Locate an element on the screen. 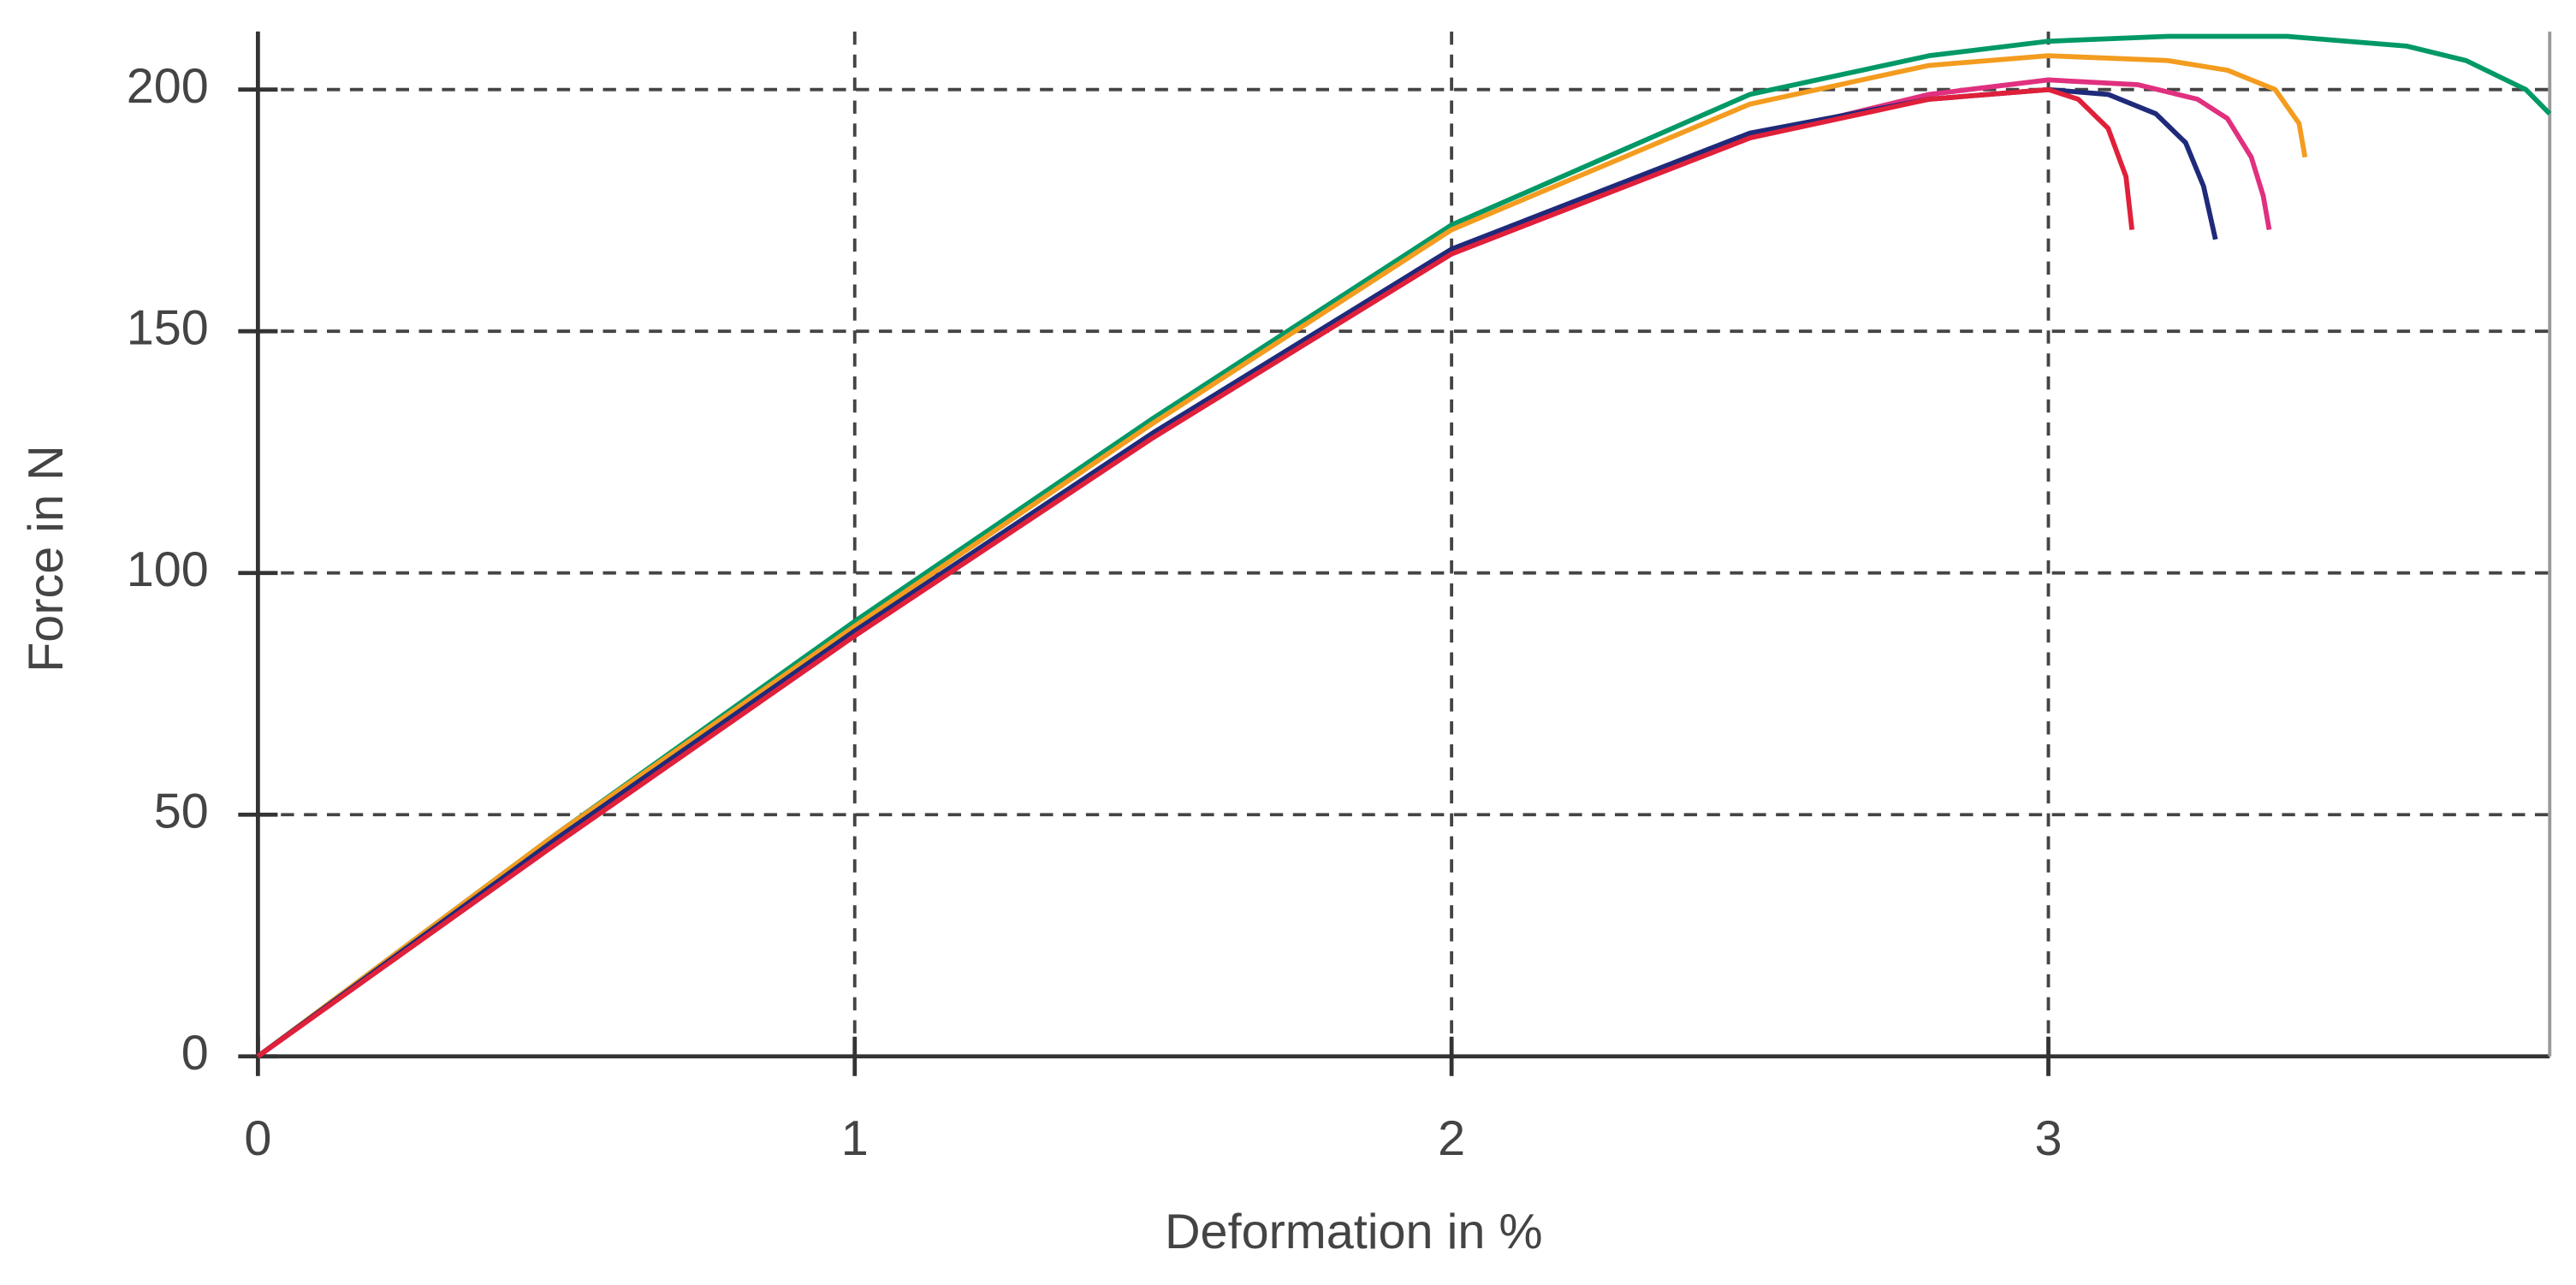 Image resolution: width=2576 pixels, height=1285 pixels. x-axis-label: Deformation in % is located at coordinates (1354, 1232).